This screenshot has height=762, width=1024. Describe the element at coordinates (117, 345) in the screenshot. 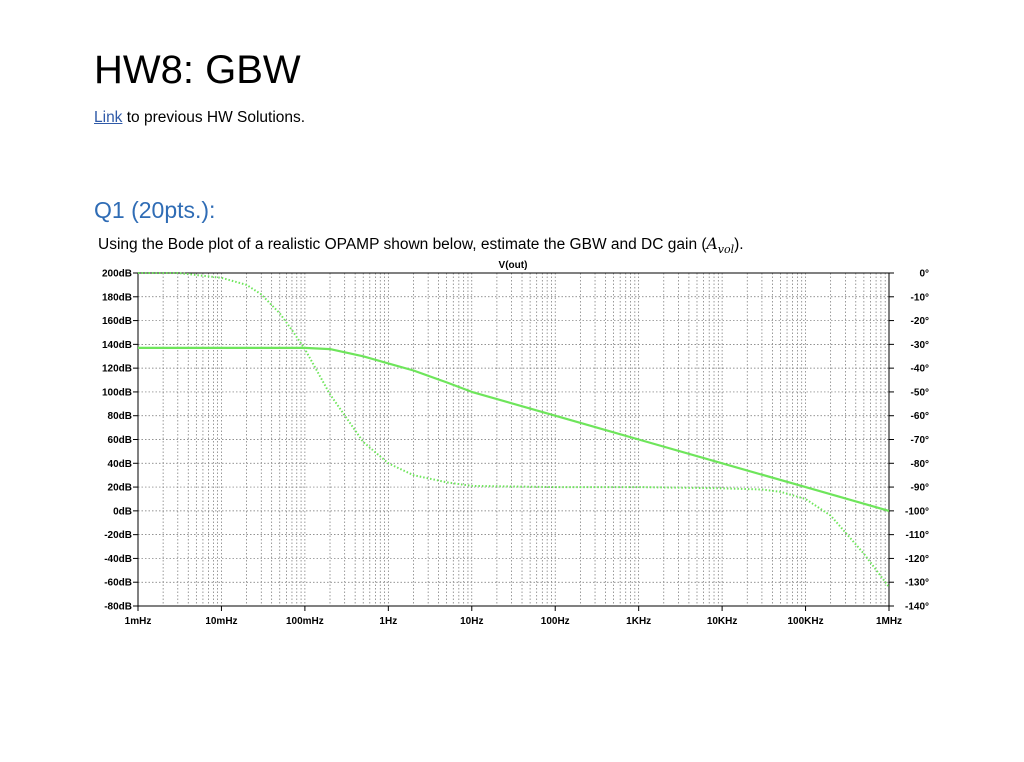

I see `y-left-tick-label: 140dB` at that location.